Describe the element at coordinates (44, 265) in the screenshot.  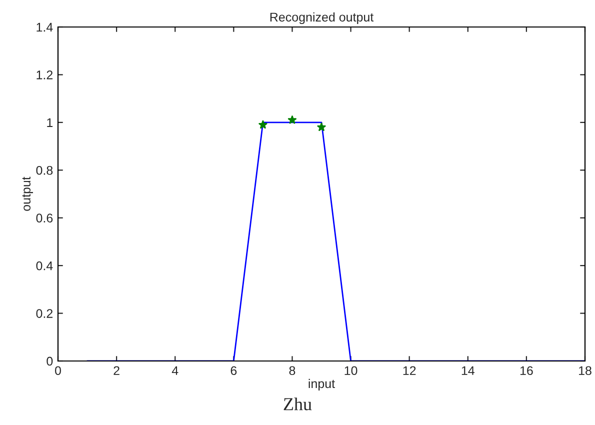
I see `y-tick-label: 0.4` at that location.